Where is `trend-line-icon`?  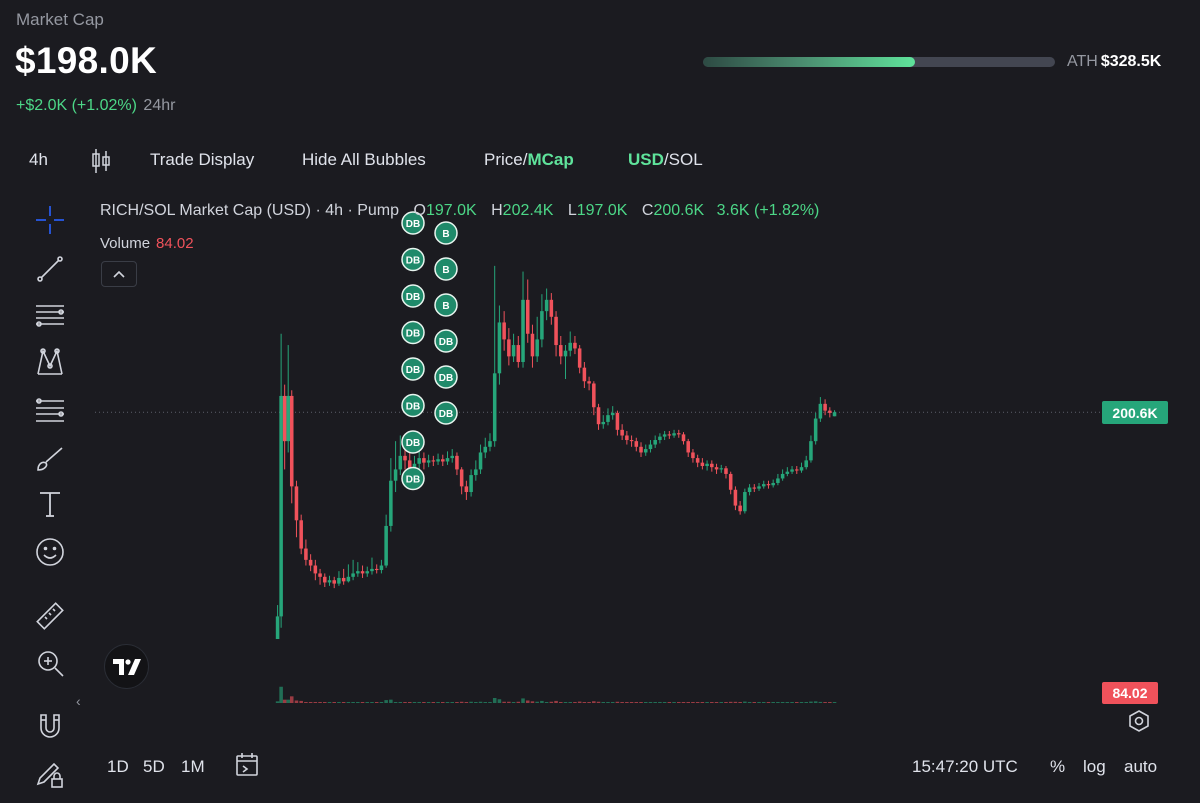 trend-line-icon is located at coordinates (50, 269).